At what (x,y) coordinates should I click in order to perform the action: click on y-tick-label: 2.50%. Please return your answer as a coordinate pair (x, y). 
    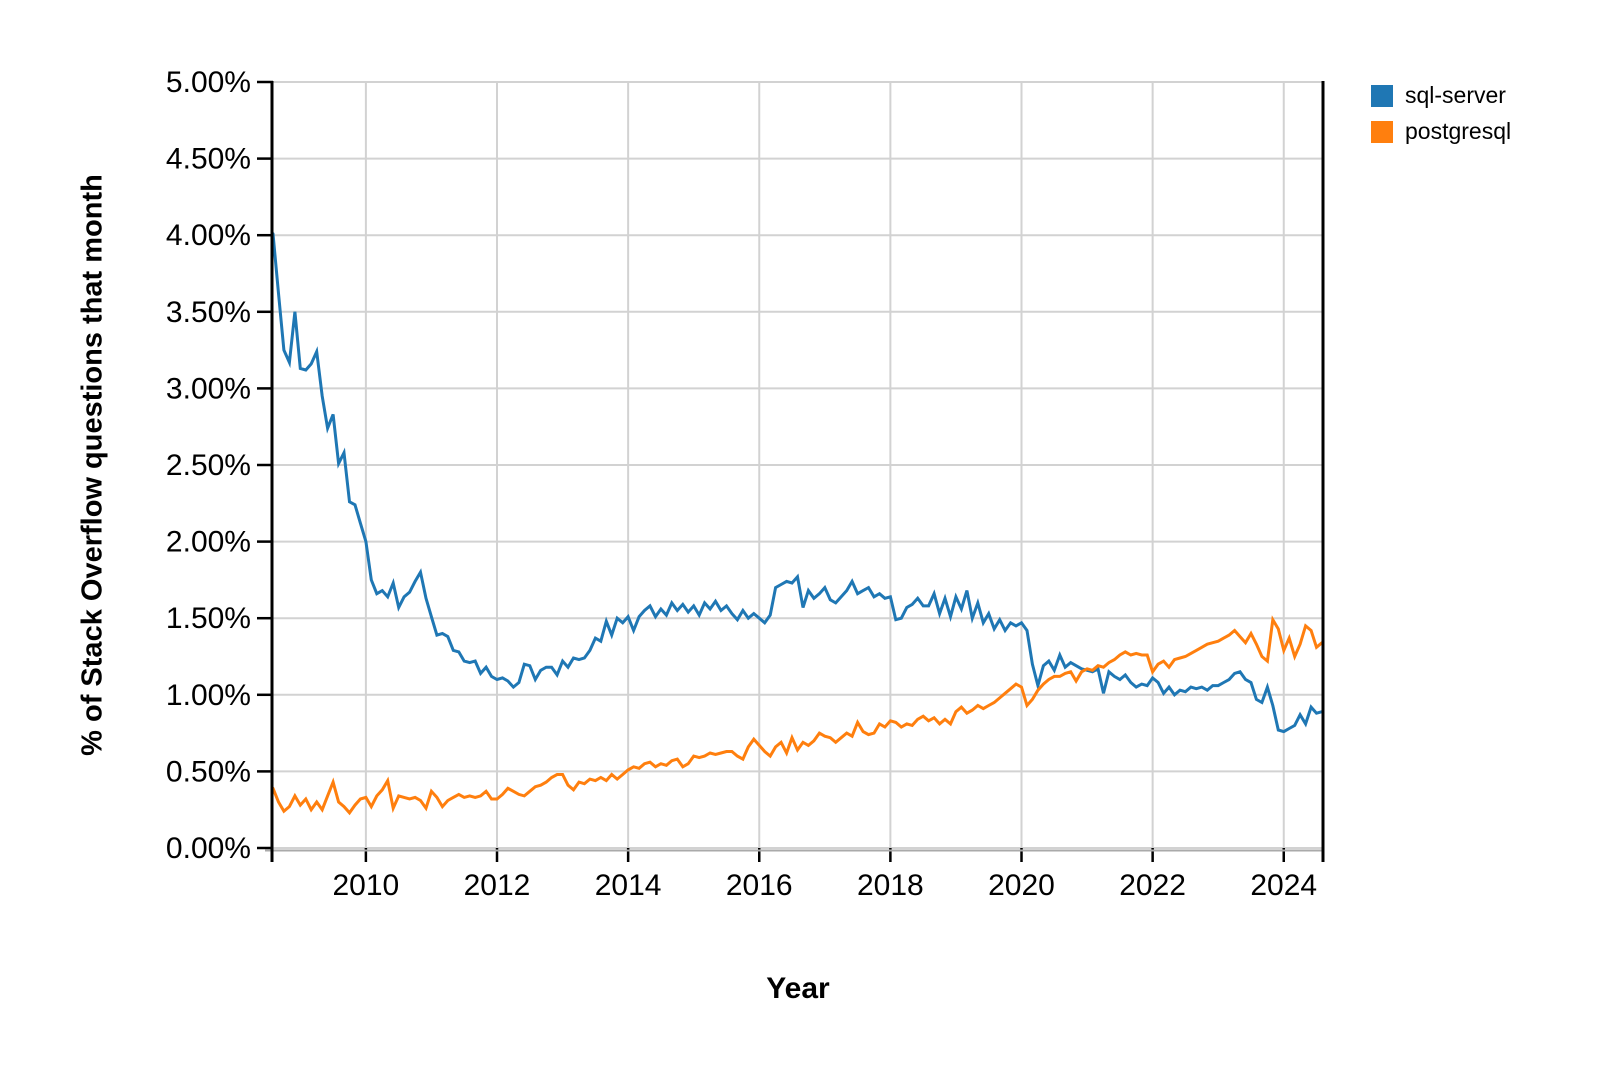
    Looking at the image, I should click on (208, 465).